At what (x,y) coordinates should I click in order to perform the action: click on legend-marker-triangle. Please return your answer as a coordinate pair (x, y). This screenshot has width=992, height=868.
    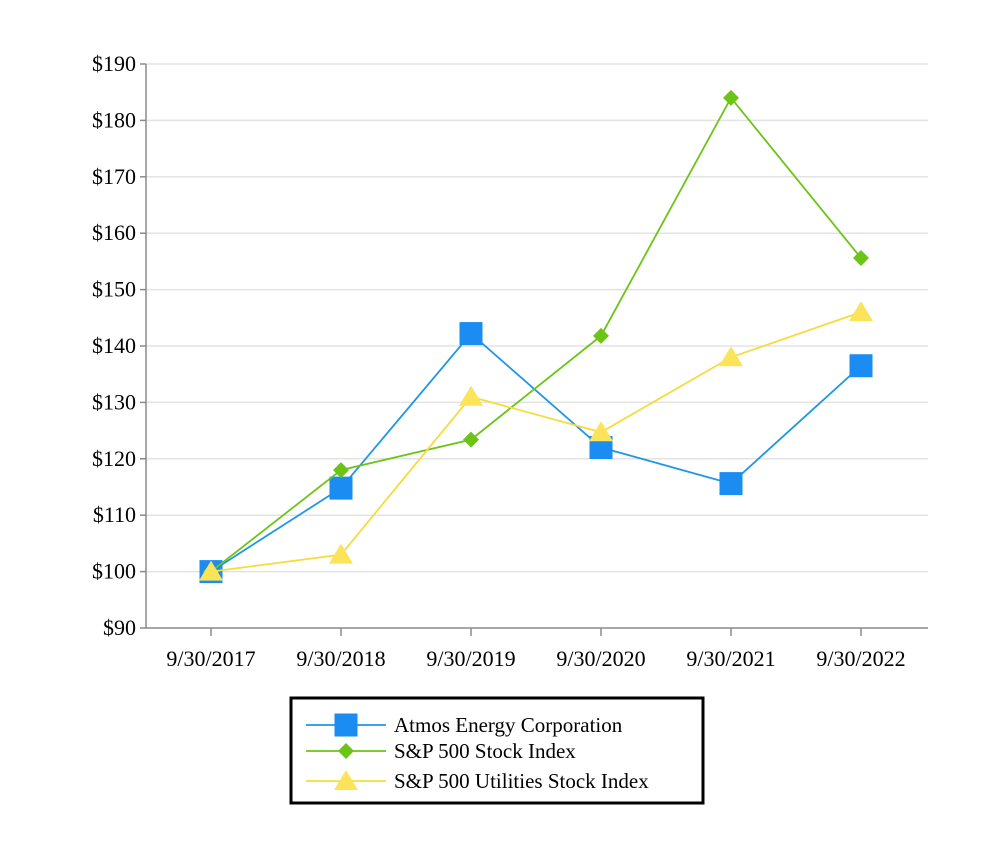
    Looking at the image, I should click on (346, 780).